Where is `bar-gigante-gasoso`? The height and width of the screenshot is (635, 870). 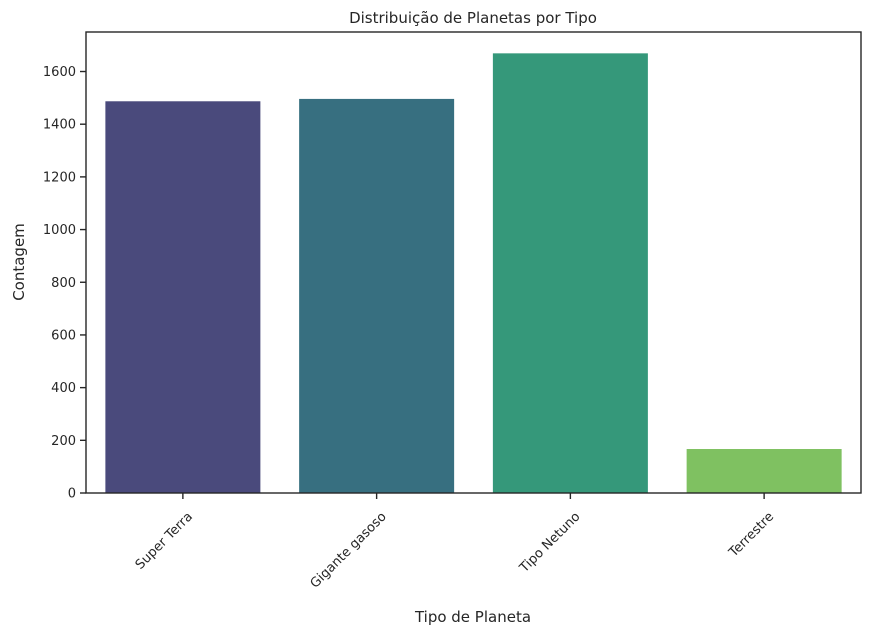
bar-gigante-gasoso is located at coordinates (377, 295).